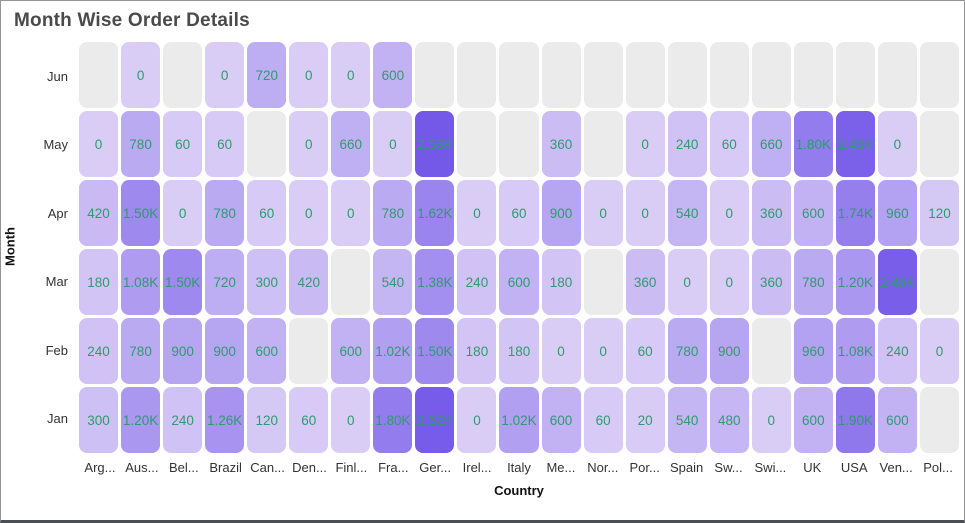 This screenshot has height=523, width=965. I want to click on heatmap-cell: 1.38K, so click(435, 282).